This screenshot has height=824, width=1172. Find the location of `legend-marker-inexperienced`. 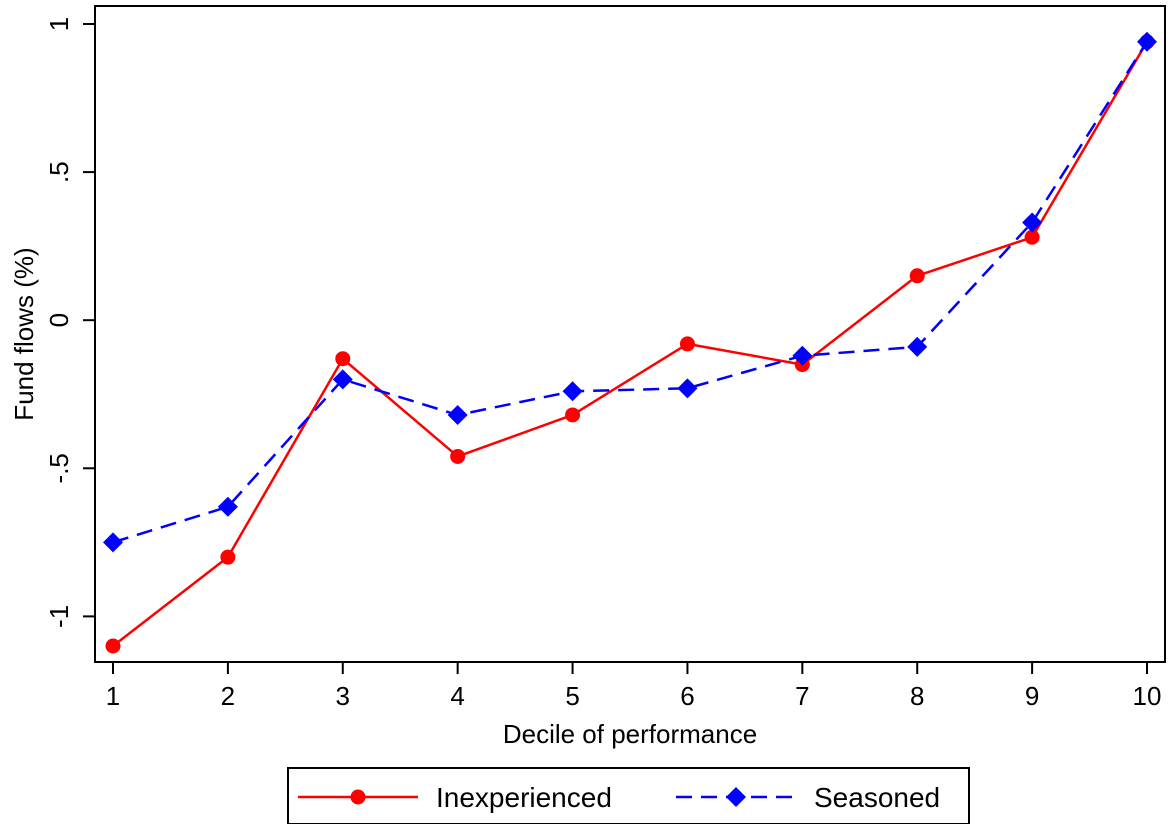

legend-marker-inexperienced is located at coordinates (358, 797).